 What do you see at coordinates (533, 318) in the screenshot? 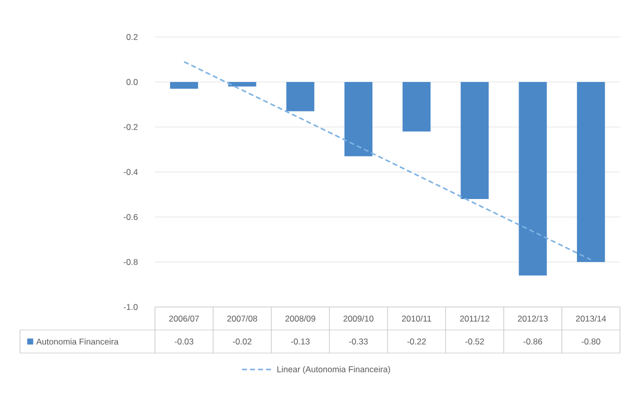
I see `x-tick-label: 2012/13` at bounding box center [533, 318].